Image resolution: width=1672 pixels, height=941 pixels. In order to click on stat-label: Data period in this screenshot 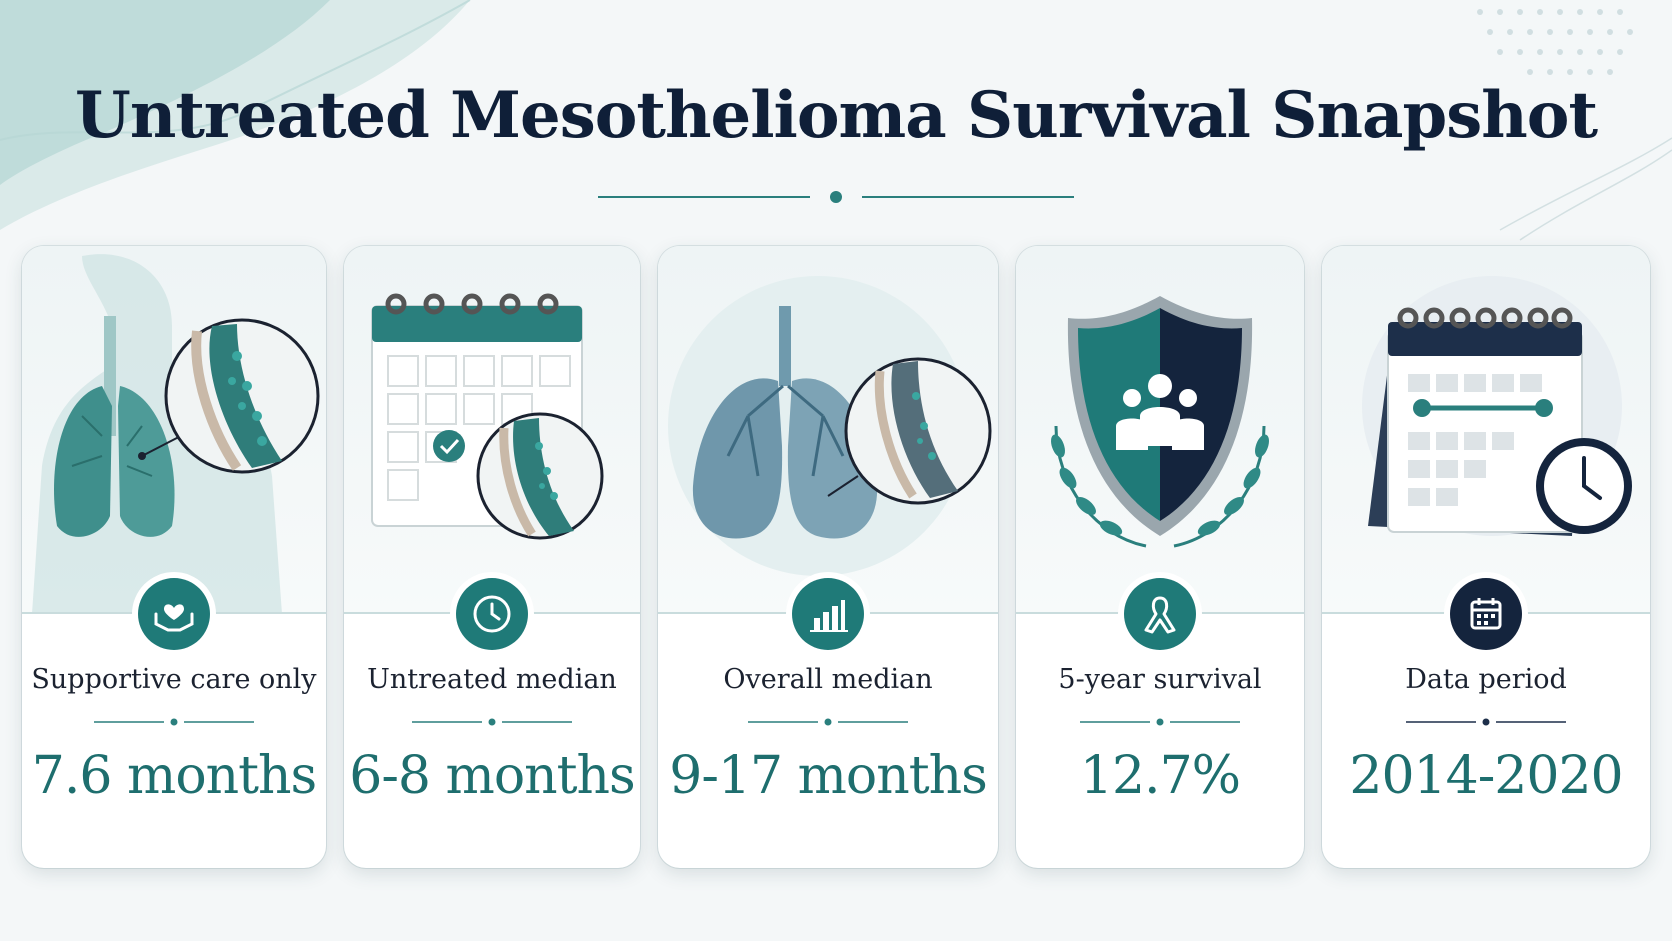, I will do `click(1486, 679)`.